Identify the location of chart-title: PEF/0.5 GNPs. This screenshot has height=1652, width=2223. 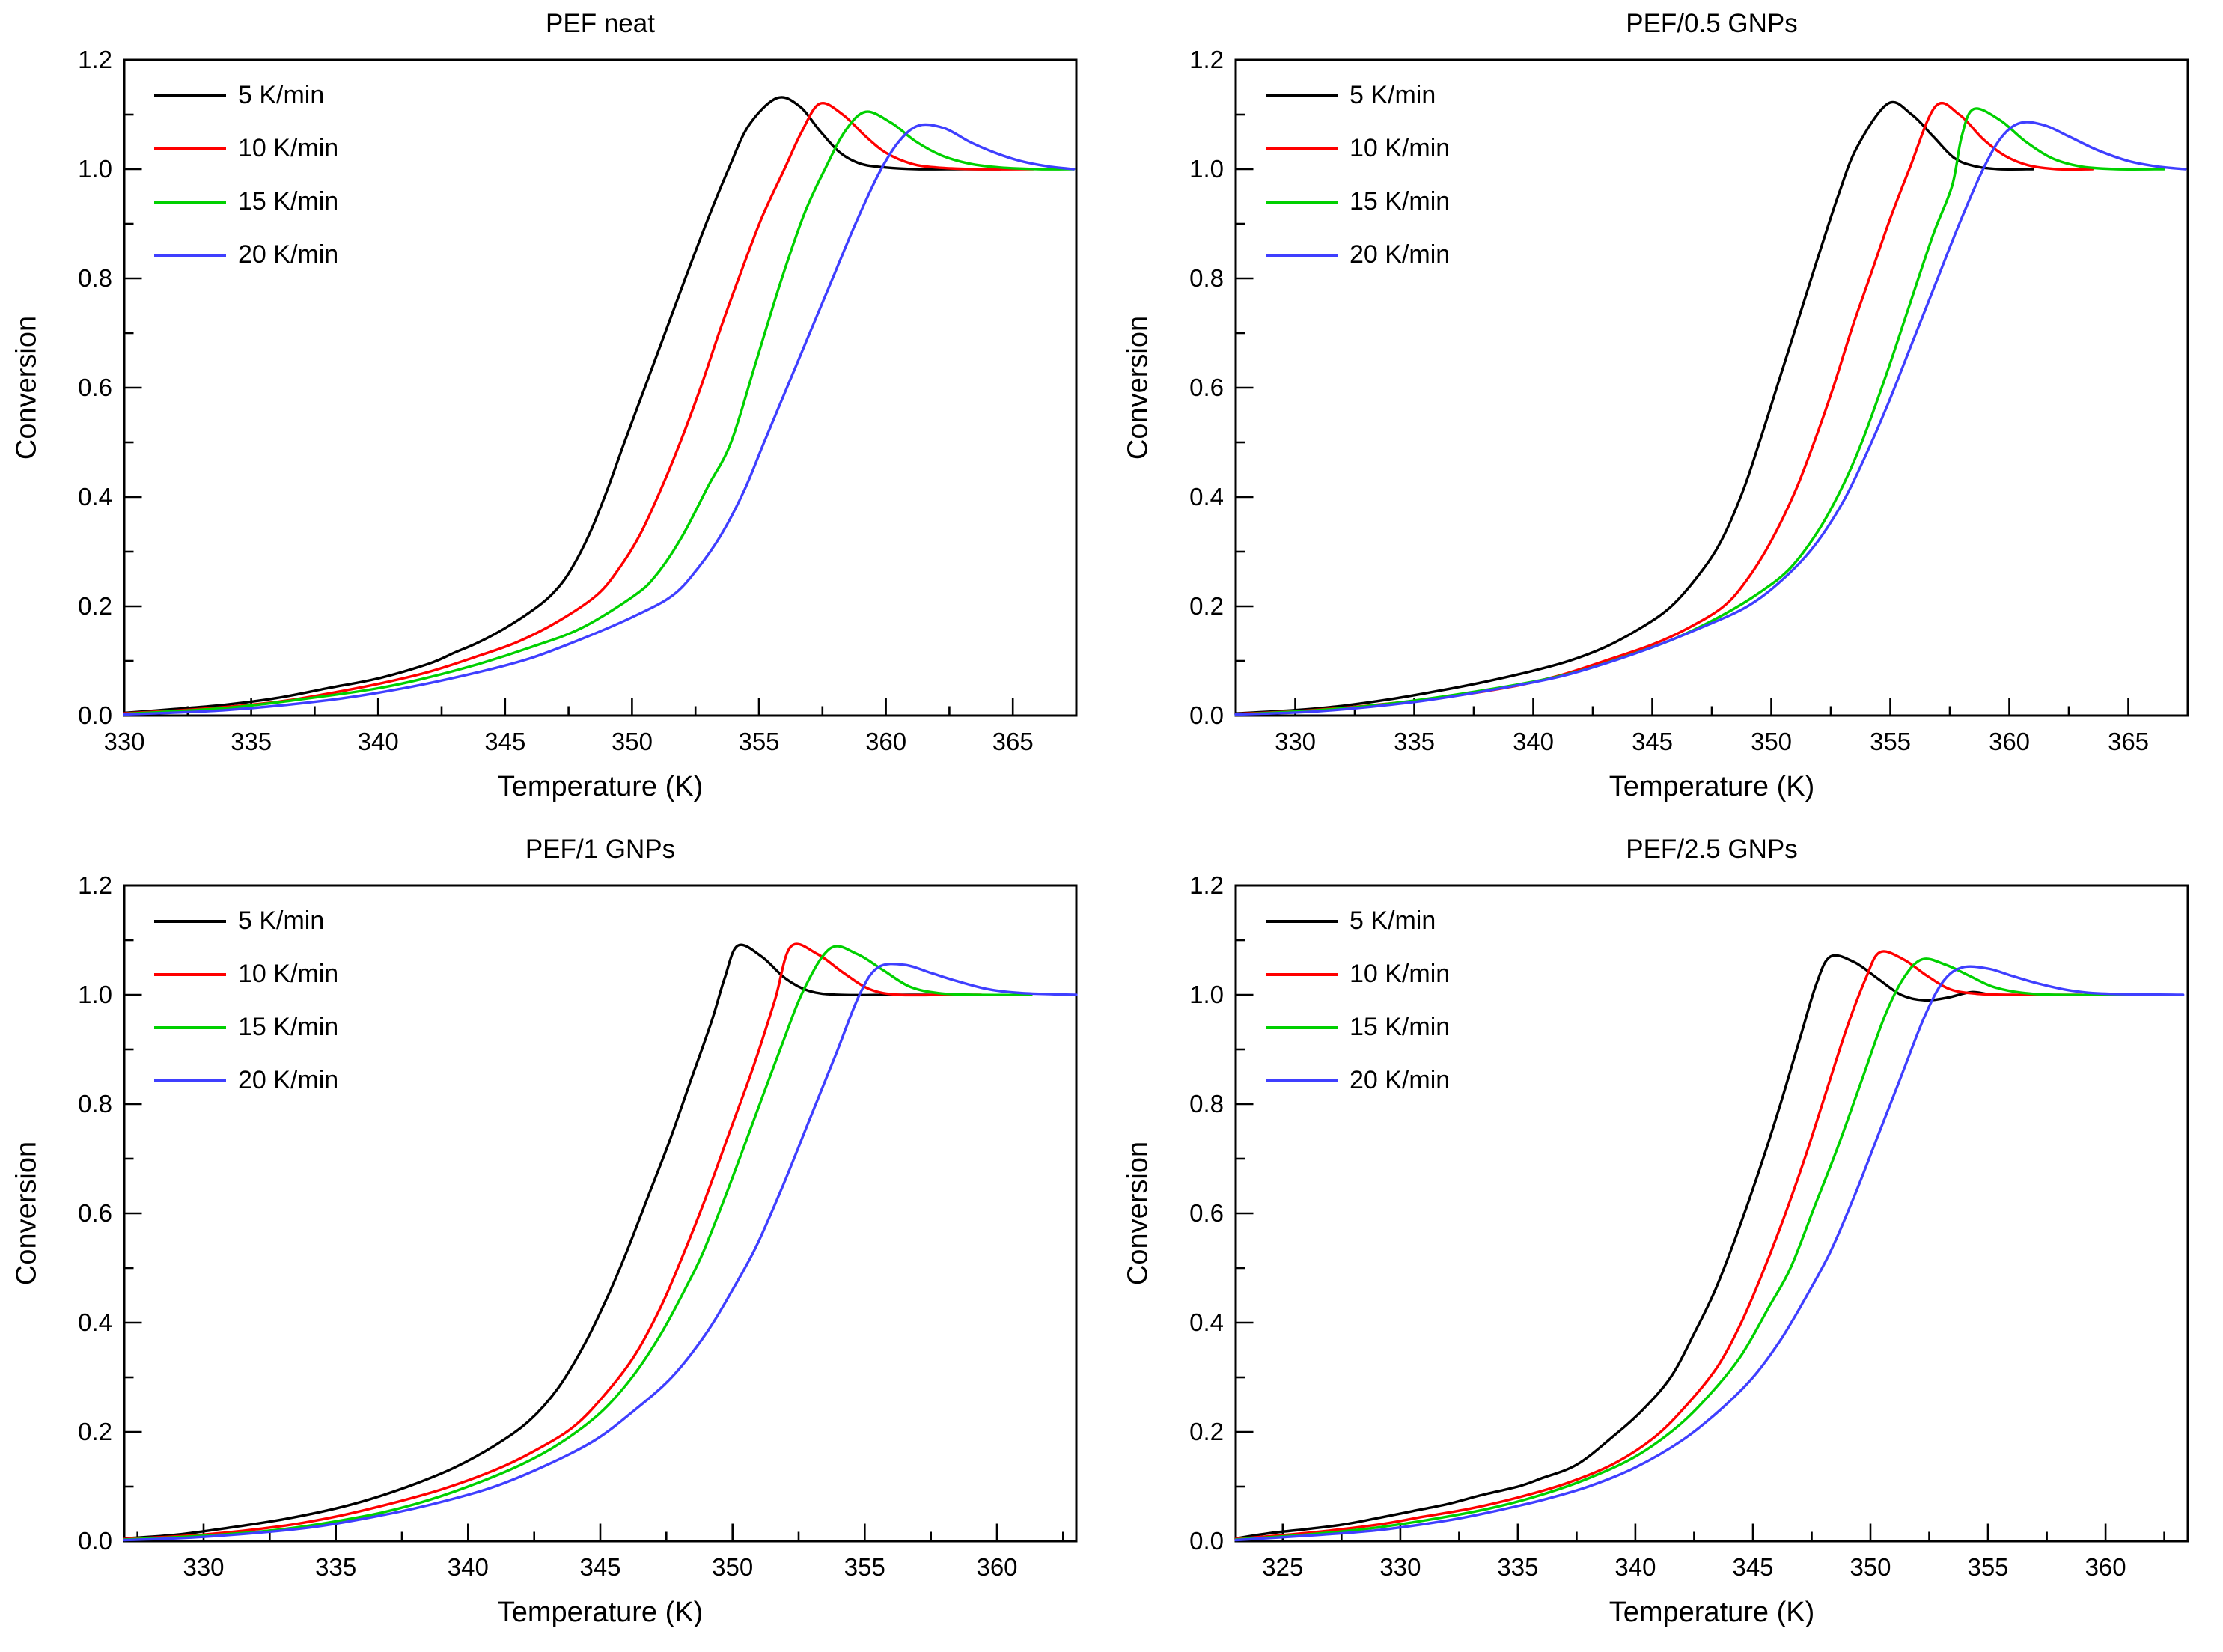
(1712, 23).